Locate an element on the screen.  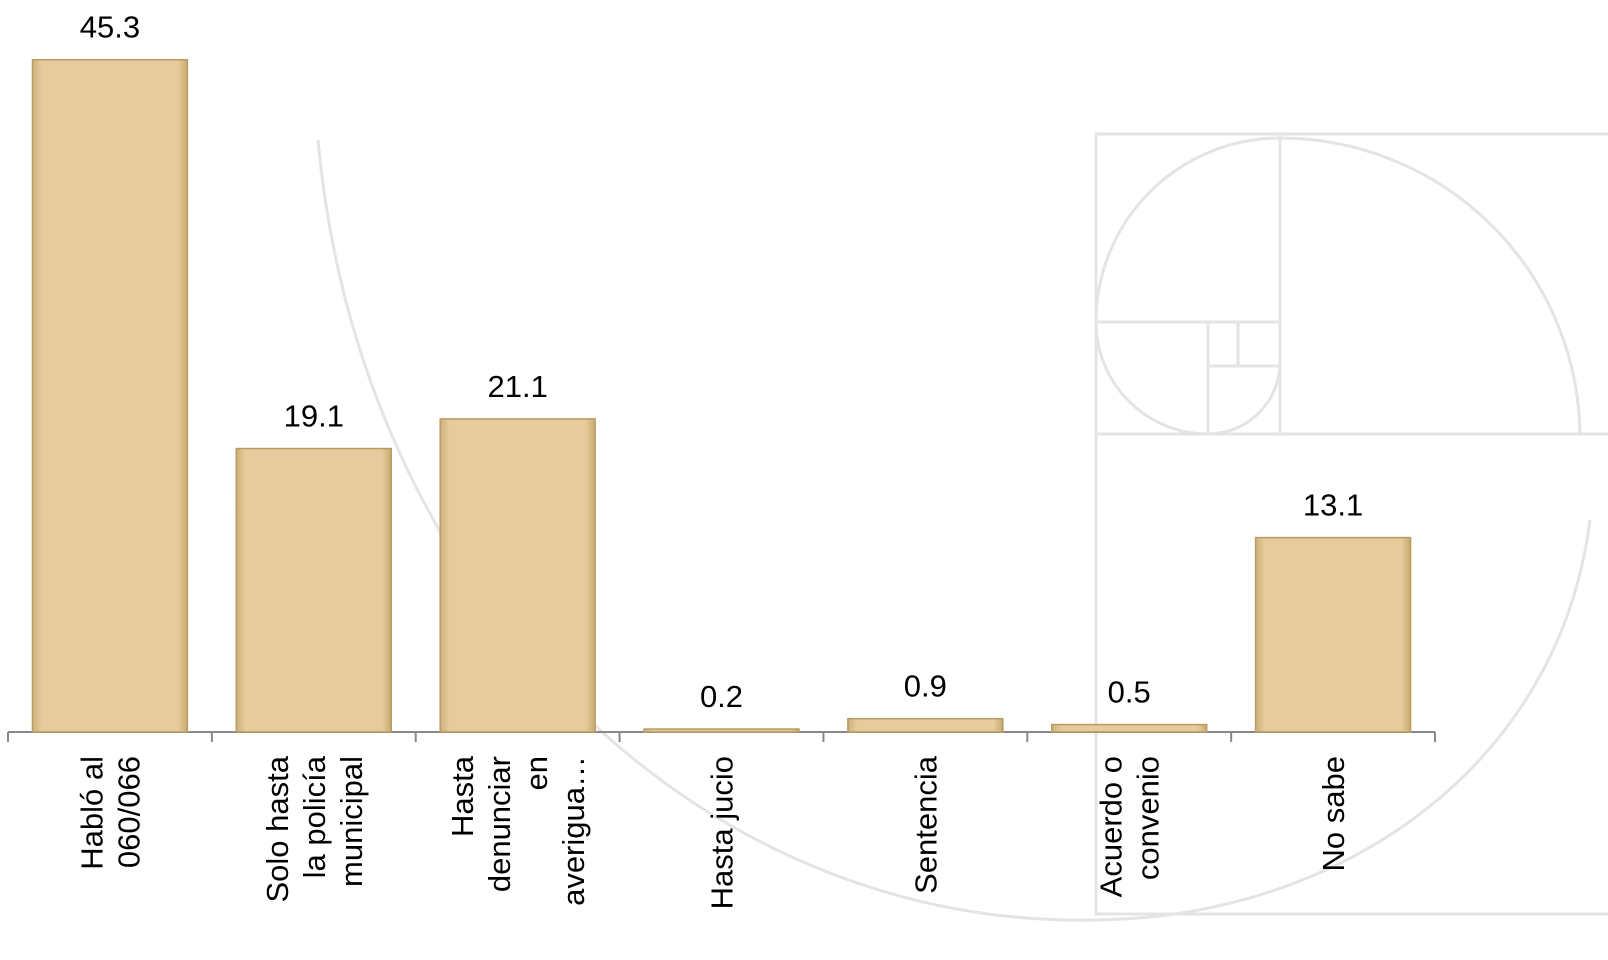
data-label: 0.2 is located at coordinates (721, 696).